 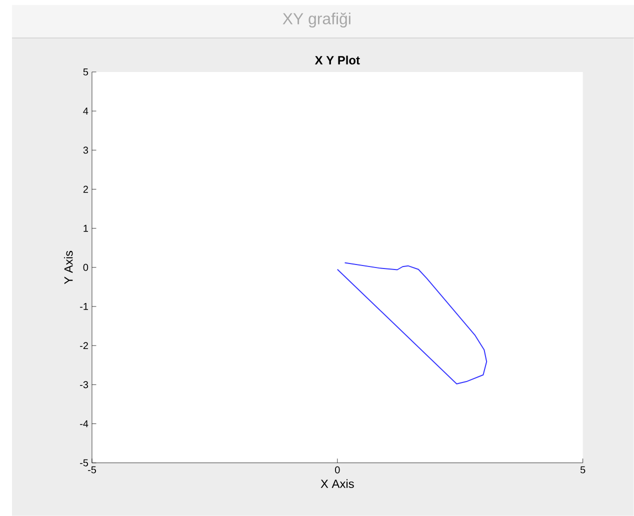 What do you see at coordinates (316, 20) in the screenshot?
I see `text: XY grafiği` at bounding box center [316, 20].